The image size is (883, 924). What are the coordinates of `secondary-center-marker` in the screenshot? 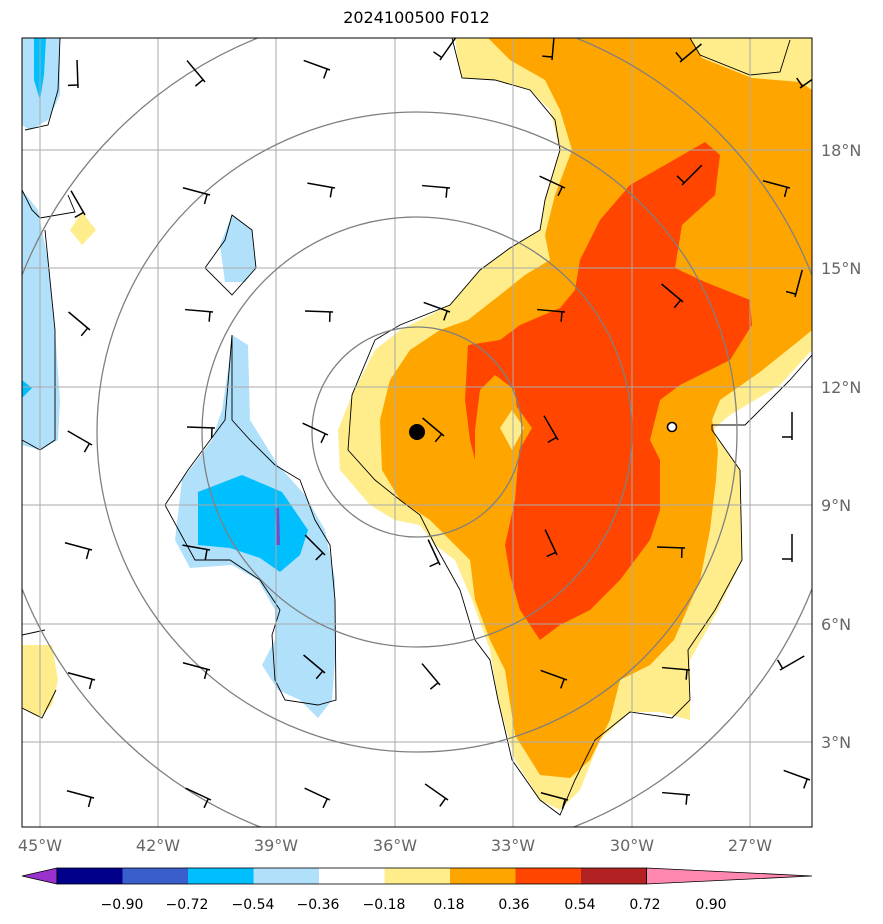 It's located at (672, 427).